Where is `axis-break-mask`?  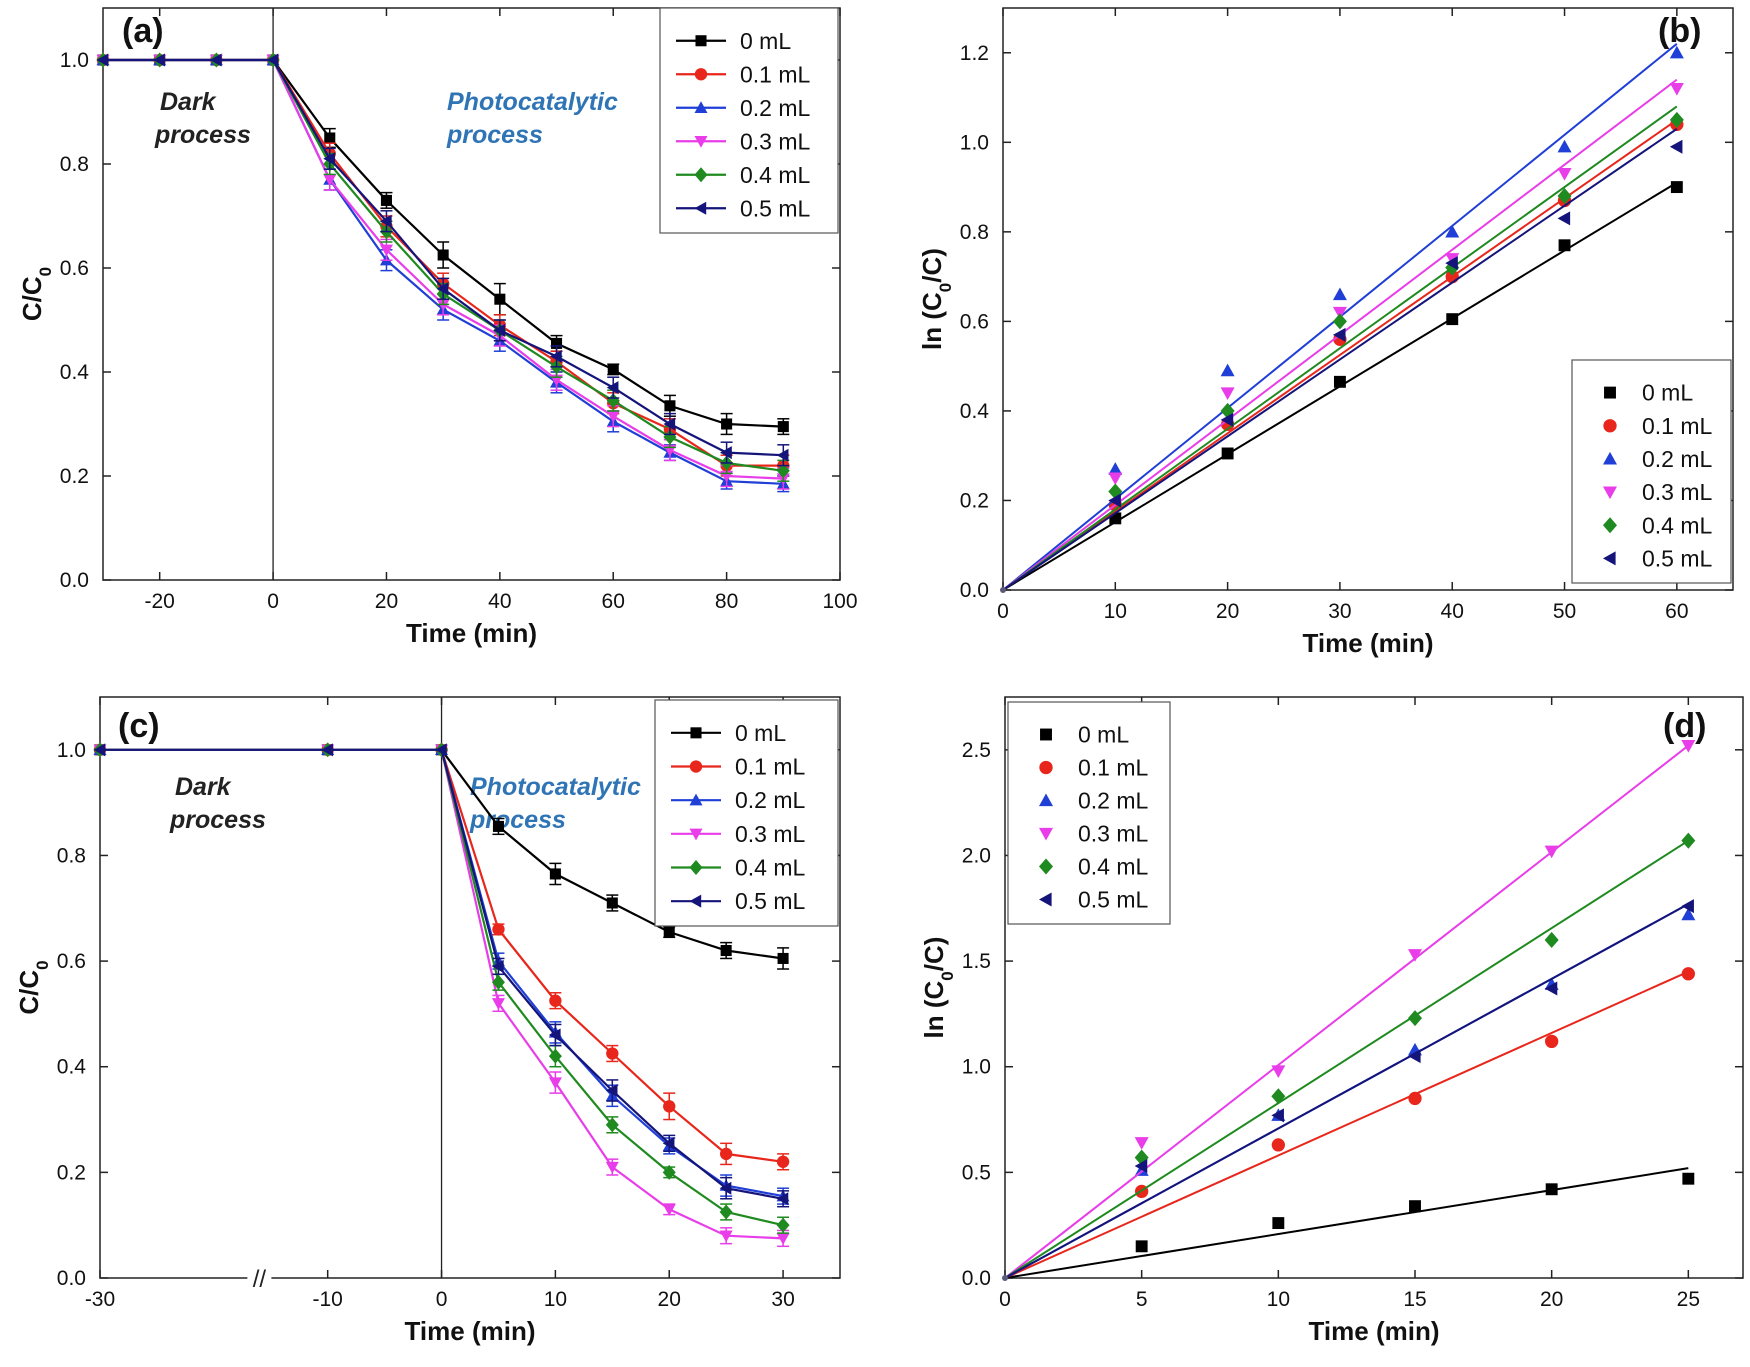 axis-break-mask is located at coordinates (259, 1278).